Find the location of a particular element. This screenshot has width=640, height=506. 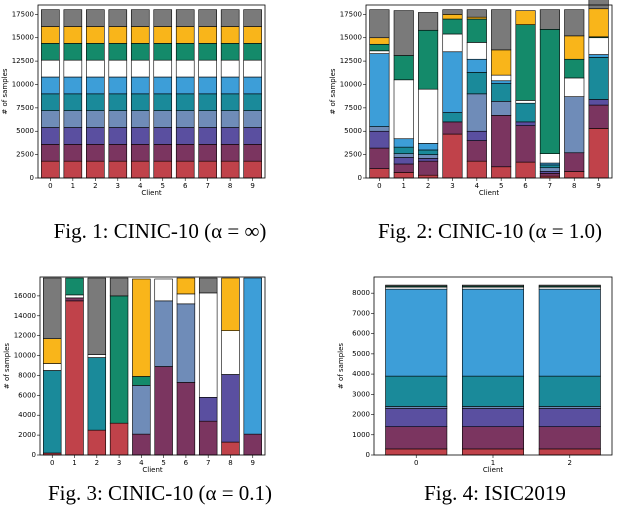

y-tick-label: 7000 is located at coordinates (361, 313).